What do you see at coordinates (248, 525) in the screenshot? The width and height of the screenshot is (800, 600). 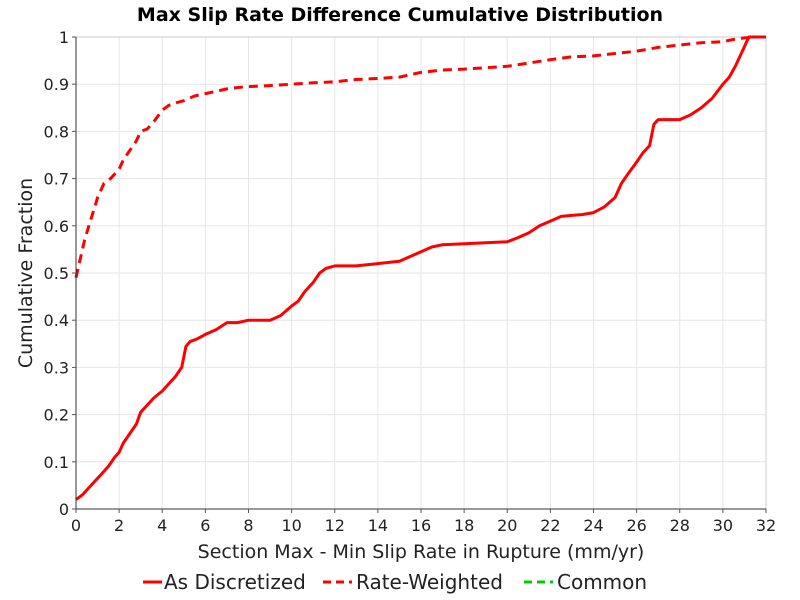 I see `x-tick-label: 8` at bounding box center [248, 525].